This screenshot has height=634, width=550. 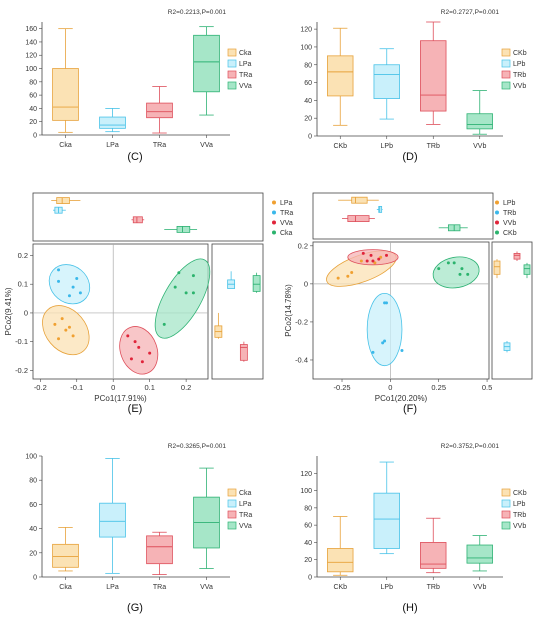 I want to click on panel-label-F: (F), so click(x=410, y=409).